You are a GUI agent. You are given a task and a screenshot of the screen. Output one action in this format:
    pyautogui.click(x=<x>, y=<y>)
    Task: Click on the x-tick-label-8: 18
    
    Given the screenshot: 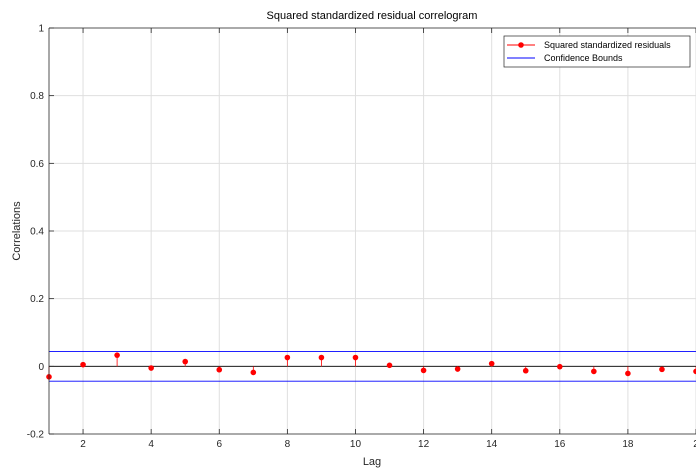 What is the action you would take?
    pyautogui.click(x=628, y=444)
    